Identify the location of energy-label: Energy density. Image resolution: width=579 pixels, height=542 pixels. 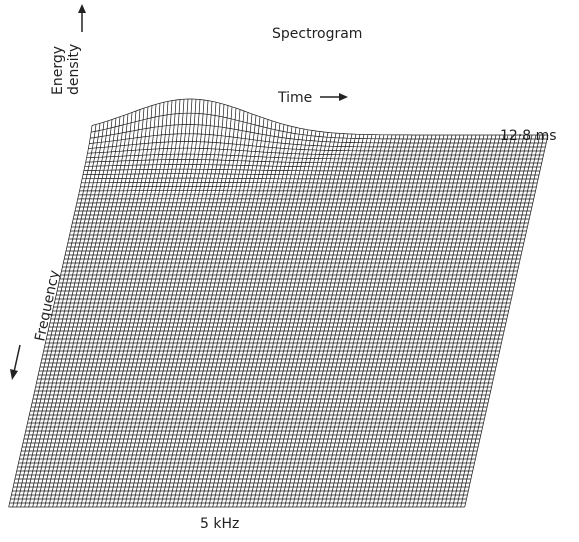
(66, 69).